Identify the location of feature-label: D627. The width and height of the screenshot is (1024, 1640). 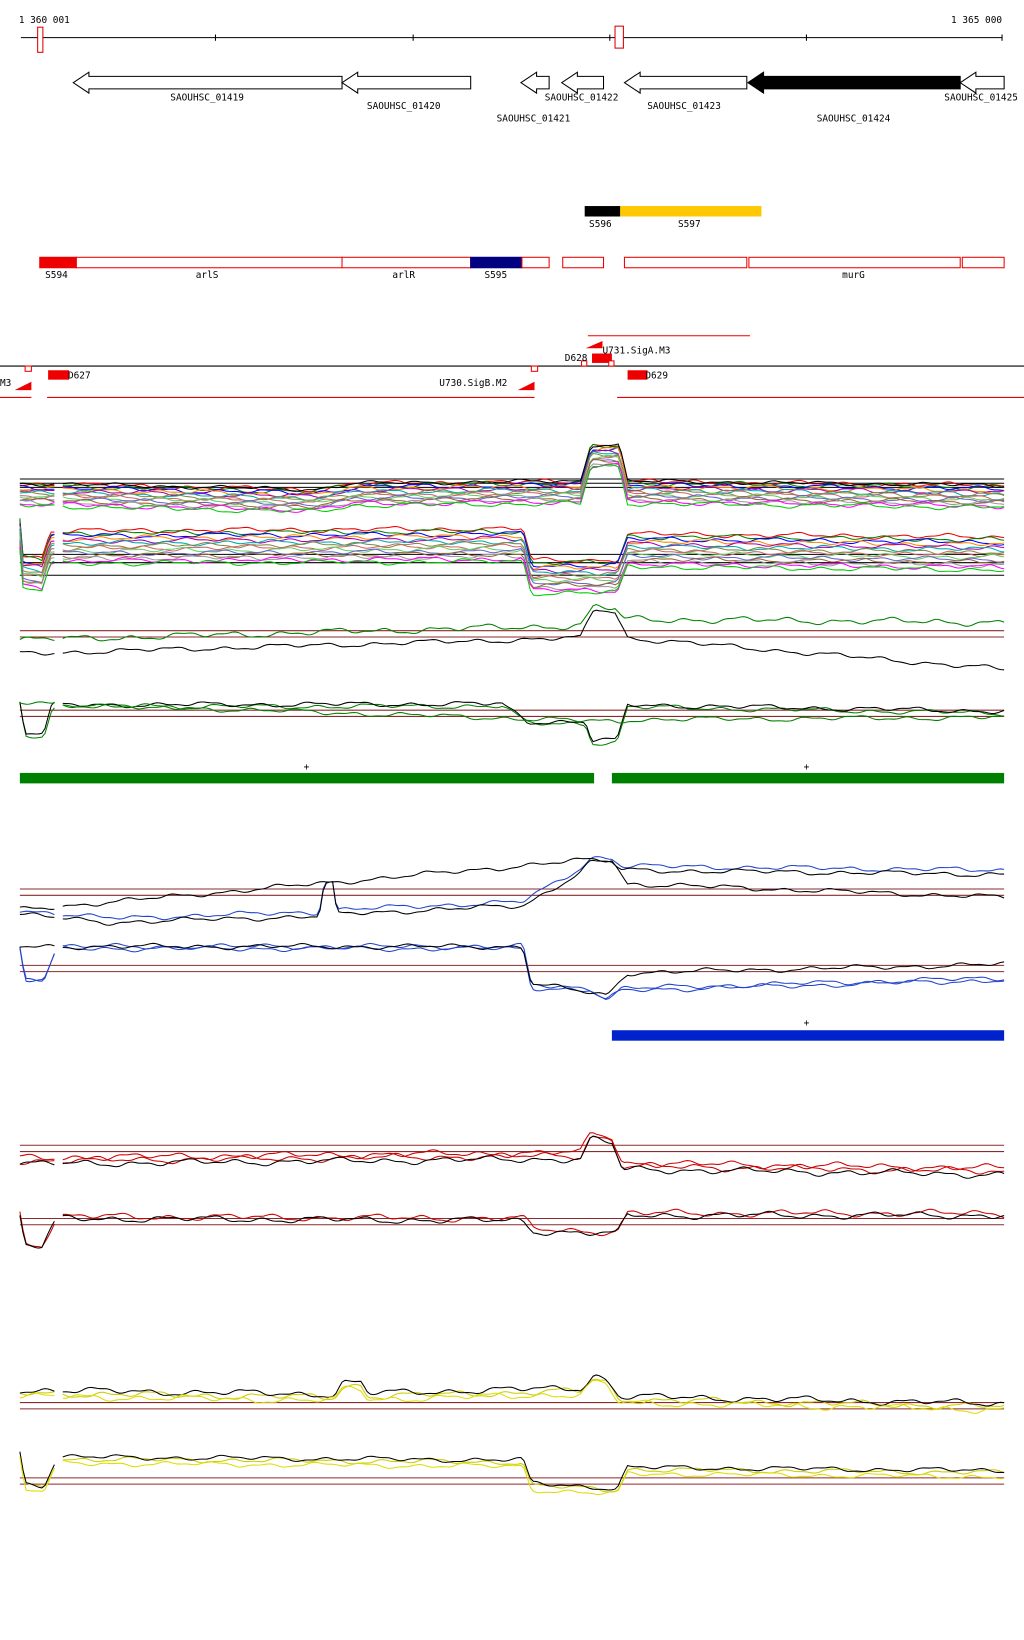
(79, 376).